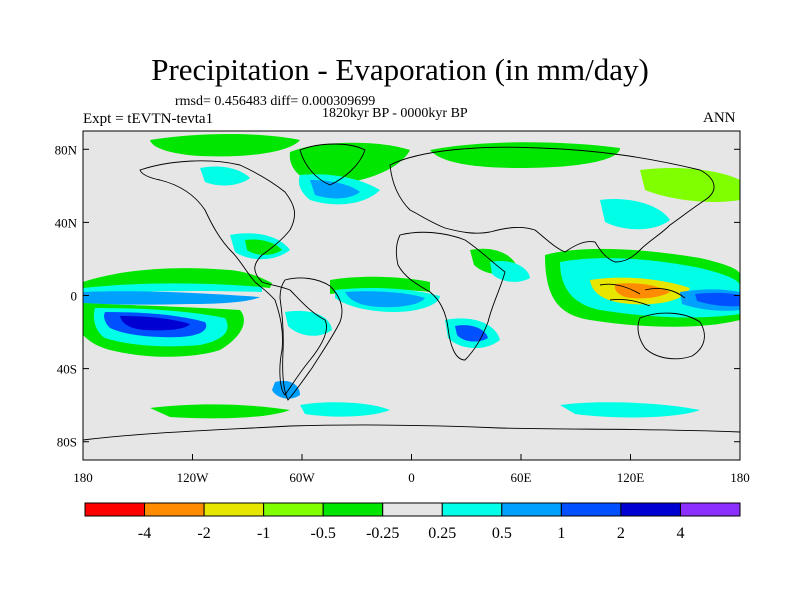 The height and width of the screenshot is (600, 800). Describe the element at coordinates (385, 299) in the screenshot. I see `atlantic-blue` at that location.